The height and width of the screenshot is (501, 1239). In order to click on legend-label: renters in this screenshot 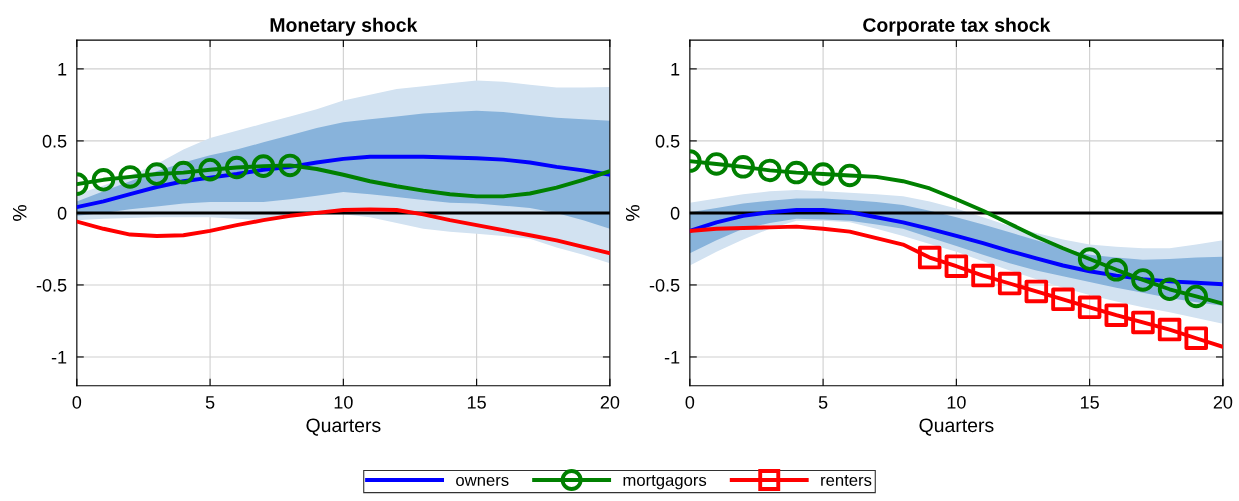, I will do `click(846, 481)`.